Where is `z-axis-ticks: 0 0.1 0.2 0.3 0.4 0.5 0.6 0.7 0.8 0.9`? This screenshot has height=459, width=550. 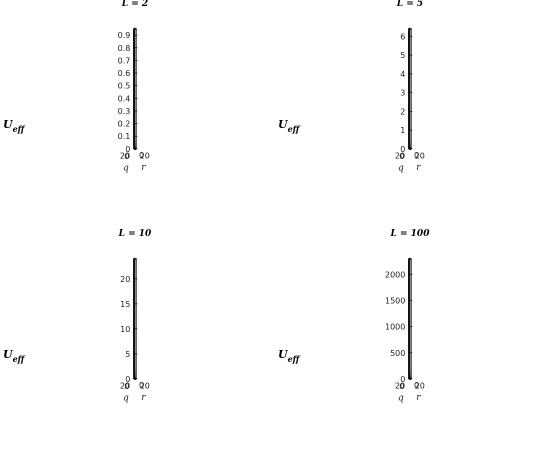
z-axis-ticks: 0 0.1 0.2 0.3 0.4 0.5 0.6 0.7 0.8 0.9 is located at coordinates (128, 92).